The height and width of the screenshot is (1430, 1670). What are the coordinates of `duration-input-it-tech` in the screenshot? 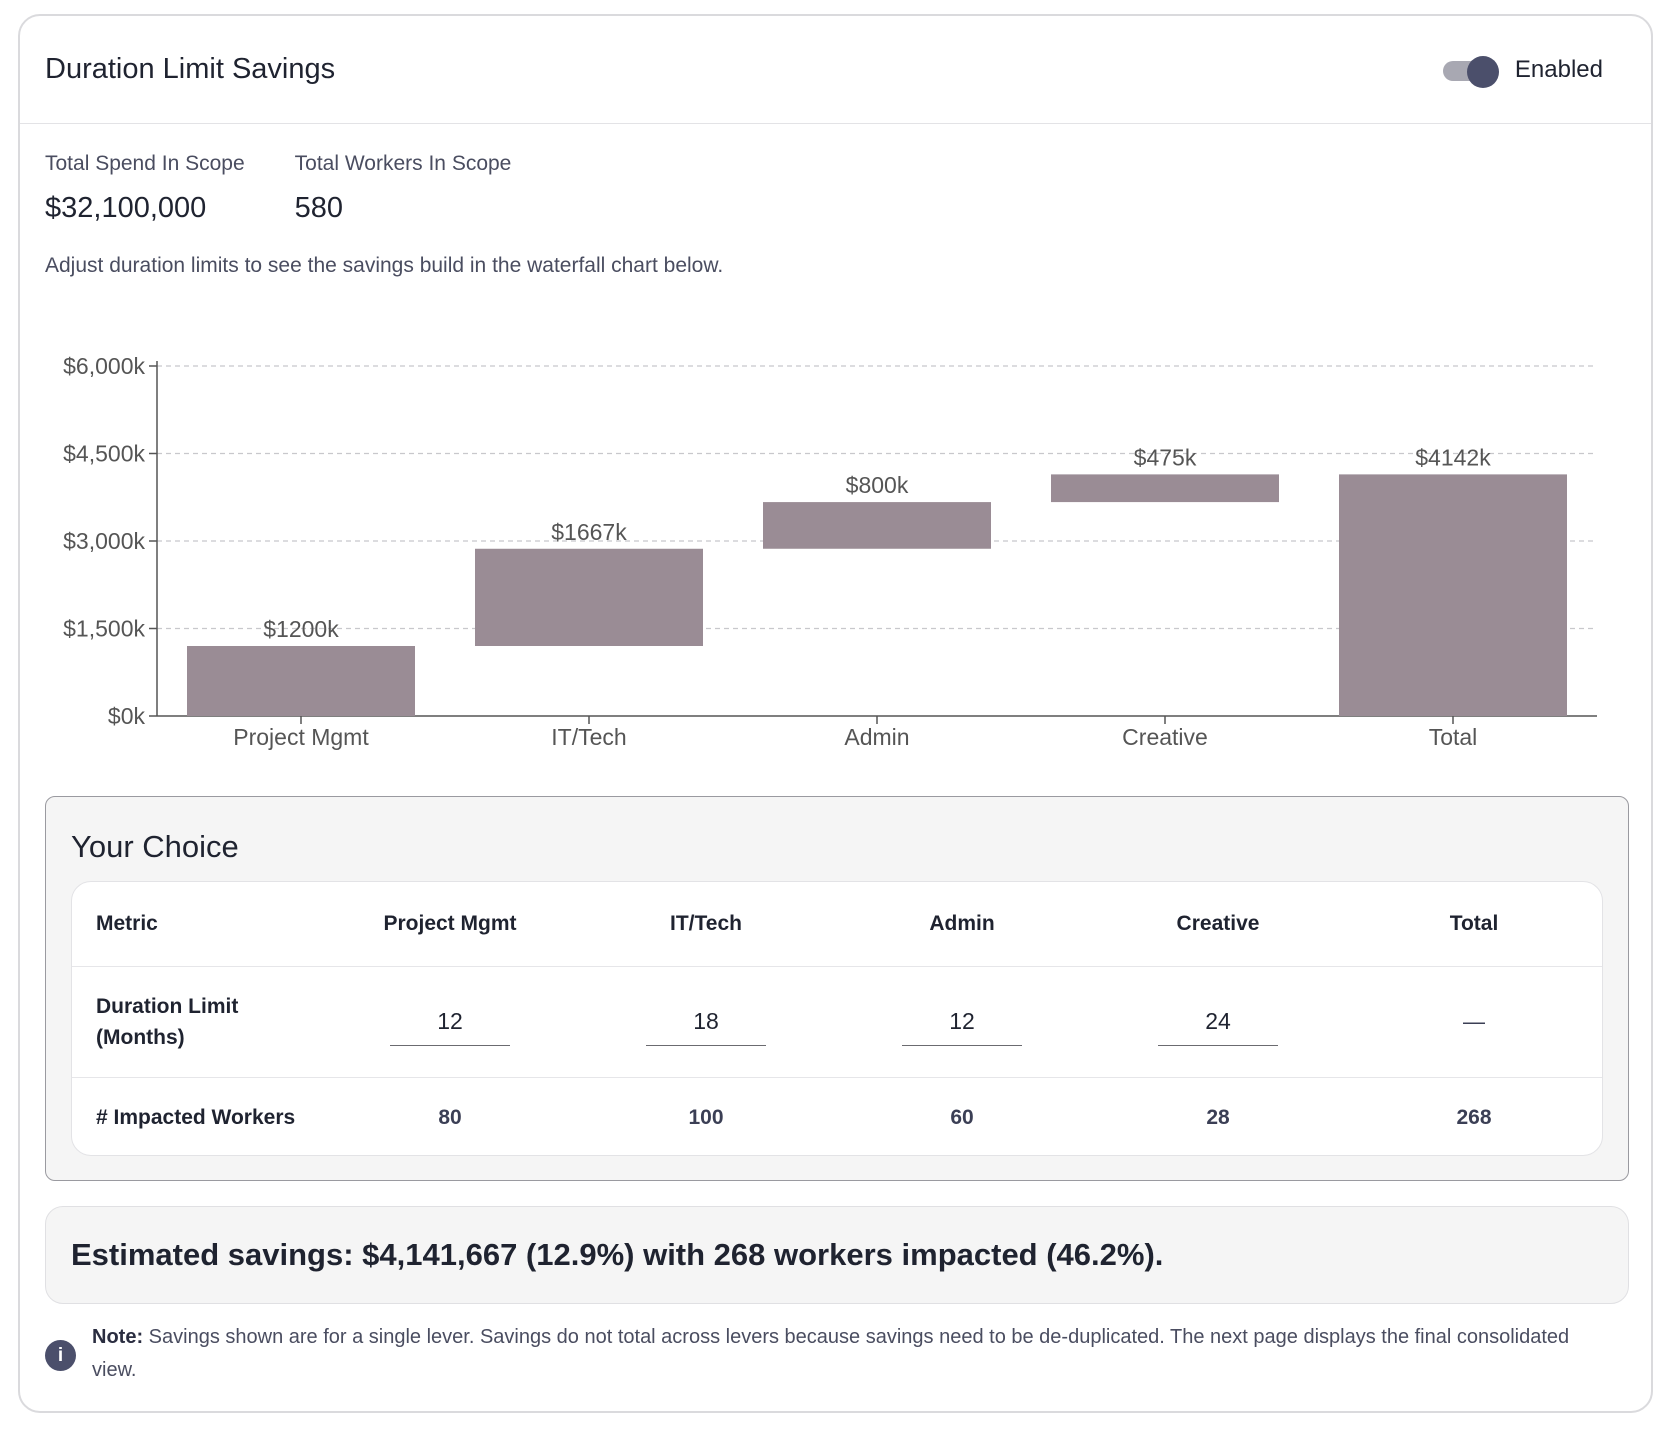 It's located at (706, 1022).